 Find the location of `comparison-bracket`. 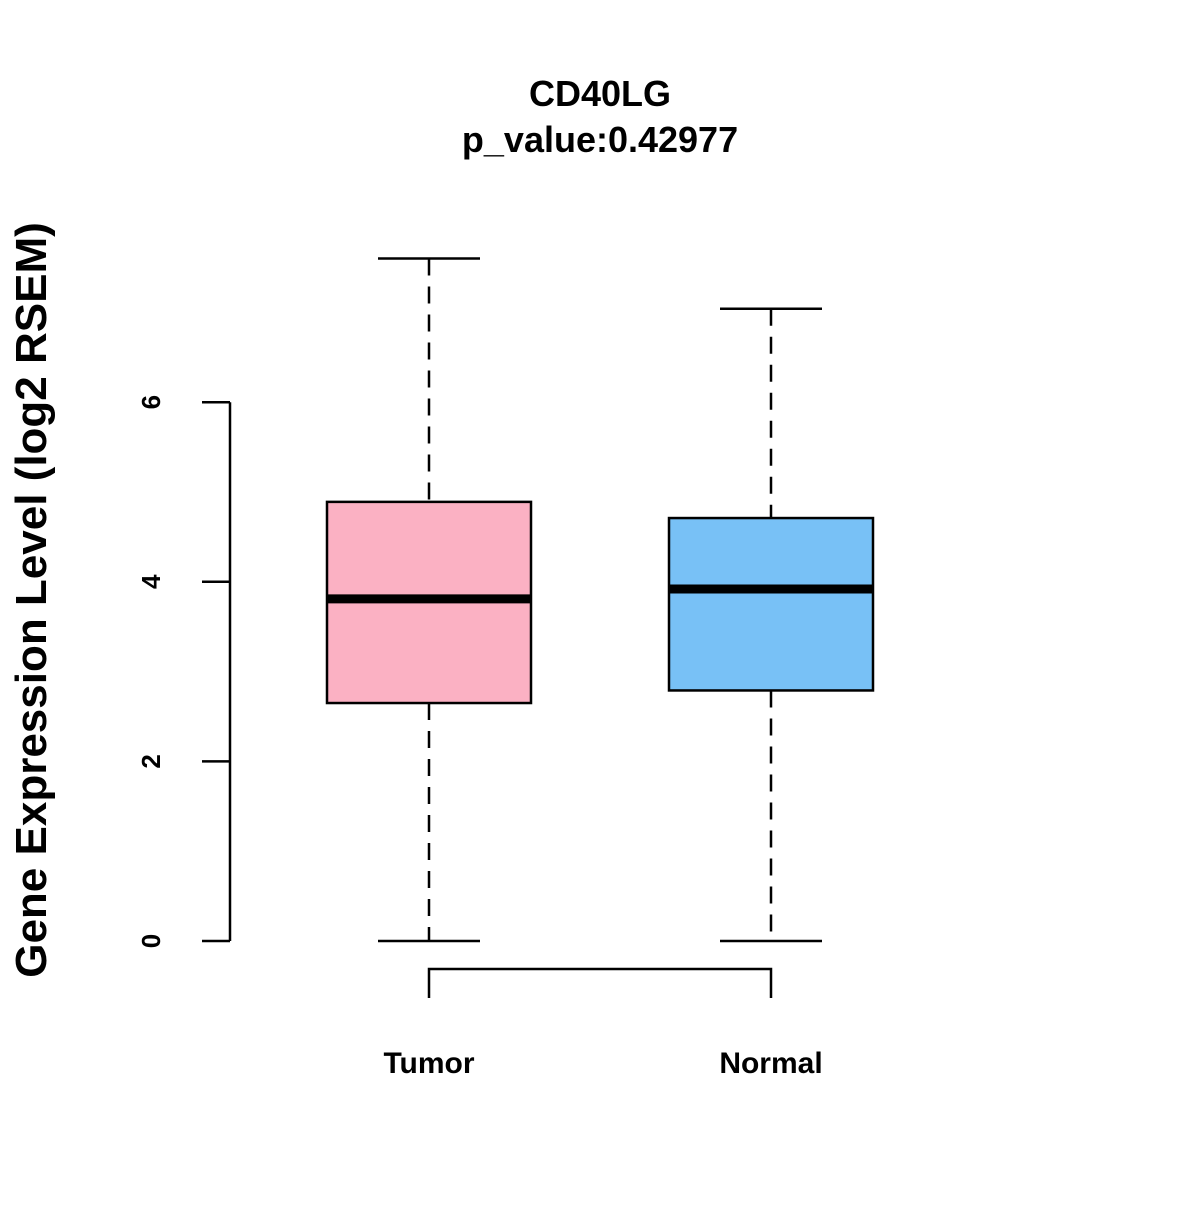

comparison-bracket is located at coordinates (600, 982).